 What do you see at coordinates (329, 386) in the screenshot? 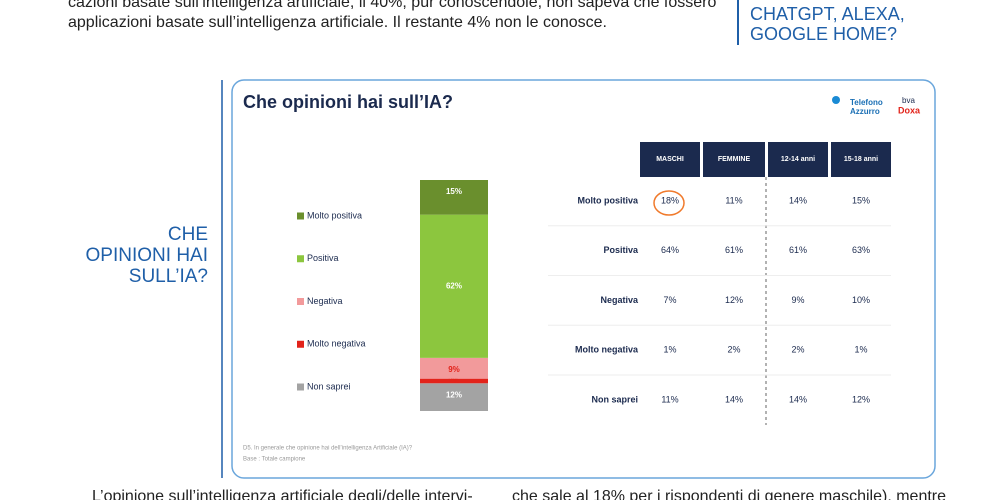
I see `legend-label: Non saprei` at bounding box center [329, 386].